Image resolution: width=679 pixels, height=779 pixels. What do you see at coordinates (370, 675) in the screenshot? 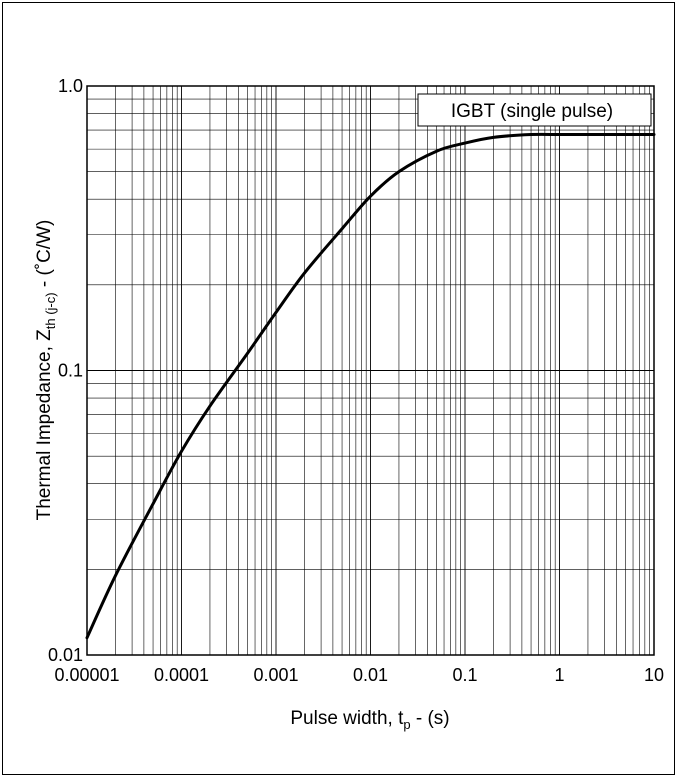
I see `x-tick-label: 0.01` at bounding box center [370, 675].